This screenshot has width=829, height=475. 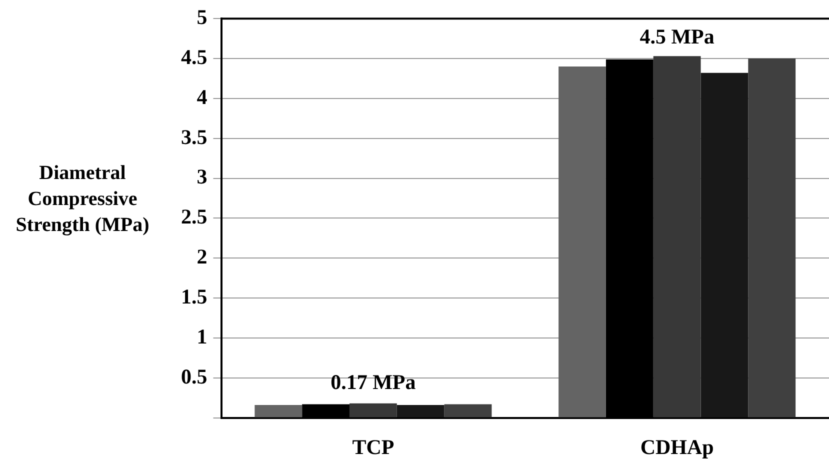 I want to click on y-tick-label: 4.5, so click(x=194, y=56).